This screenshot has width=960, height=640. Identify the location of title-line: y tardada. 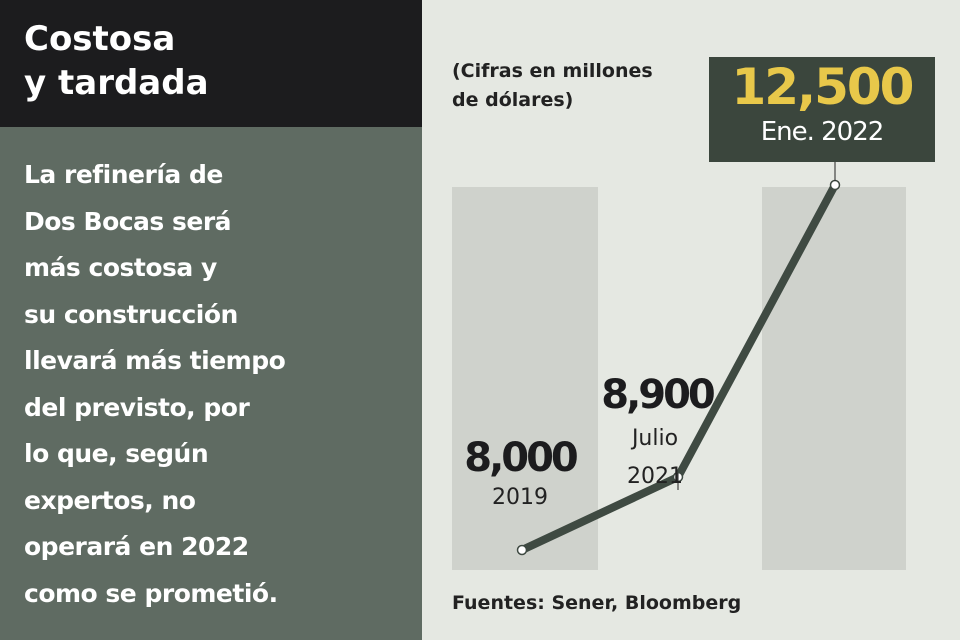
(116, 83).